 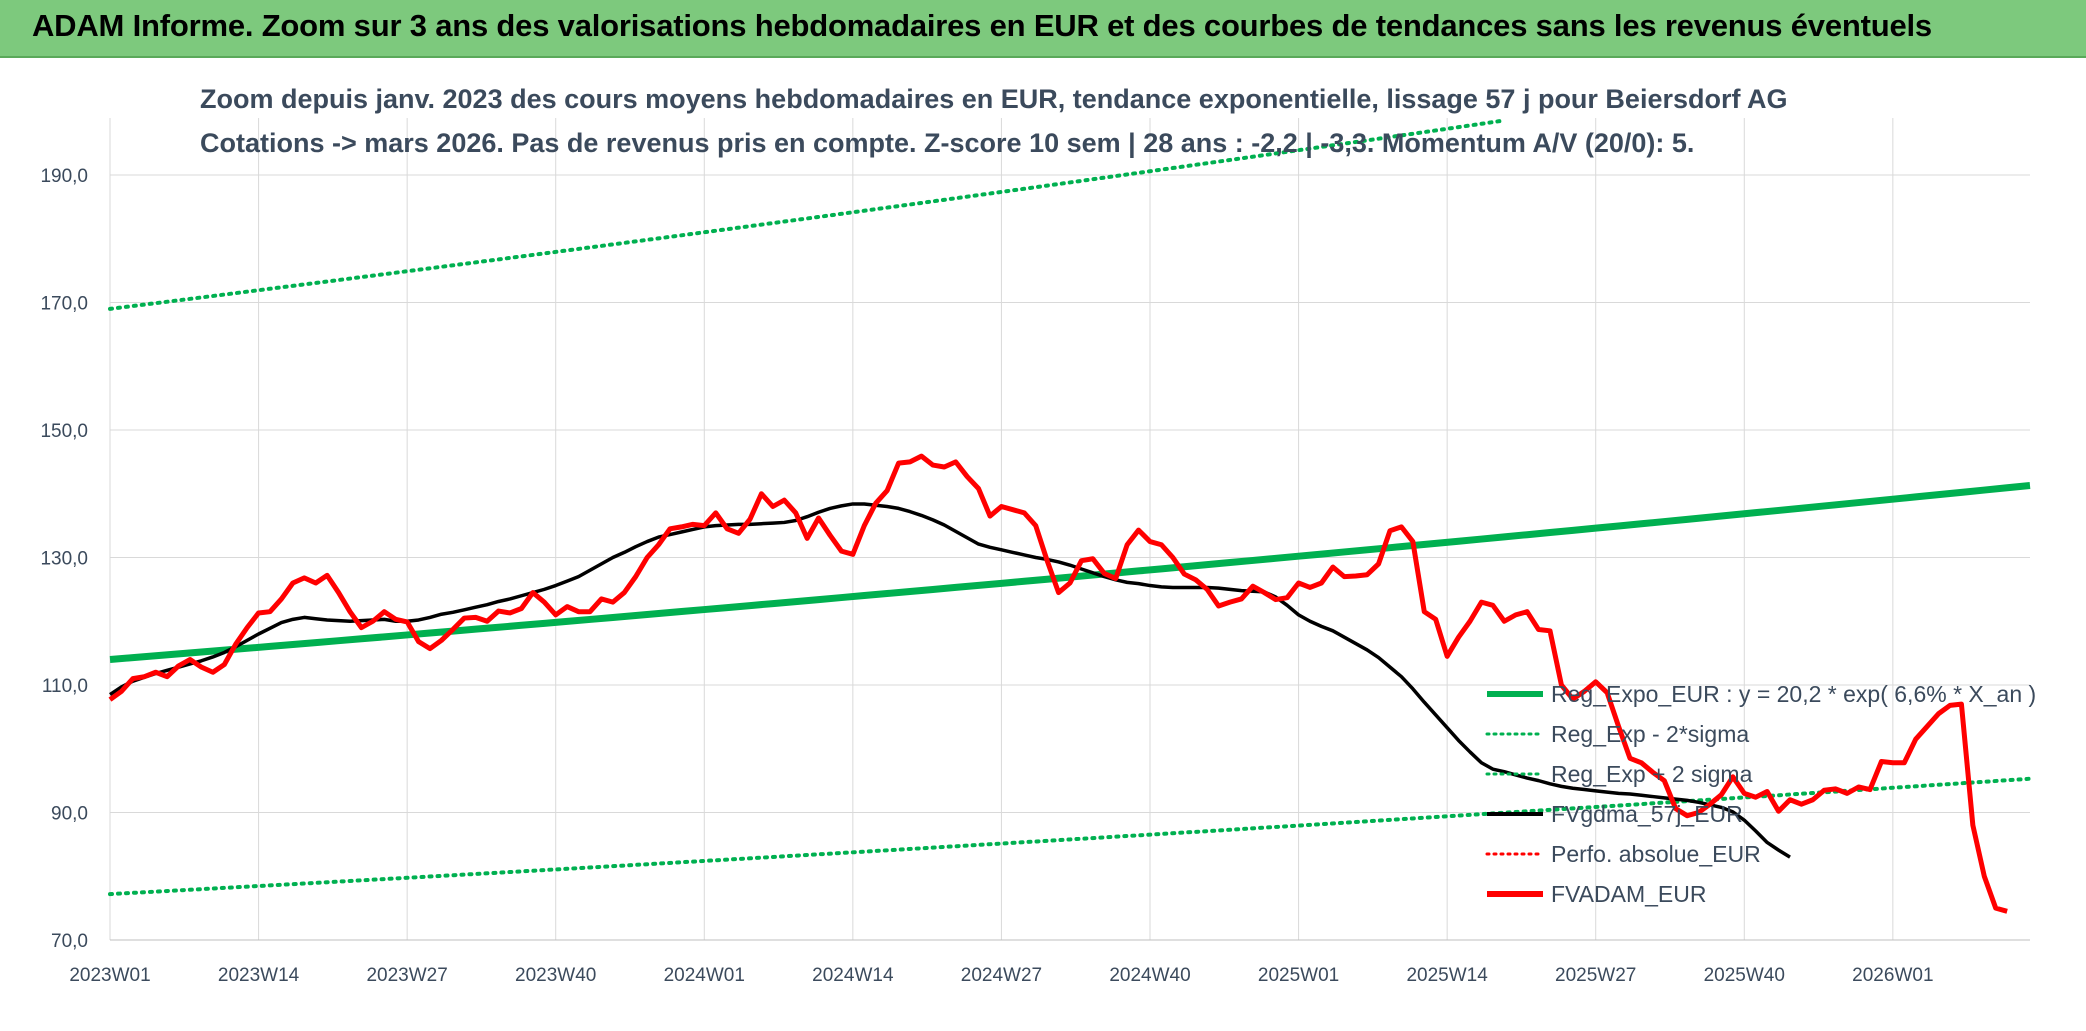 I want to click on x-tick-label: 2025W14, so click(x=1447, y=975).